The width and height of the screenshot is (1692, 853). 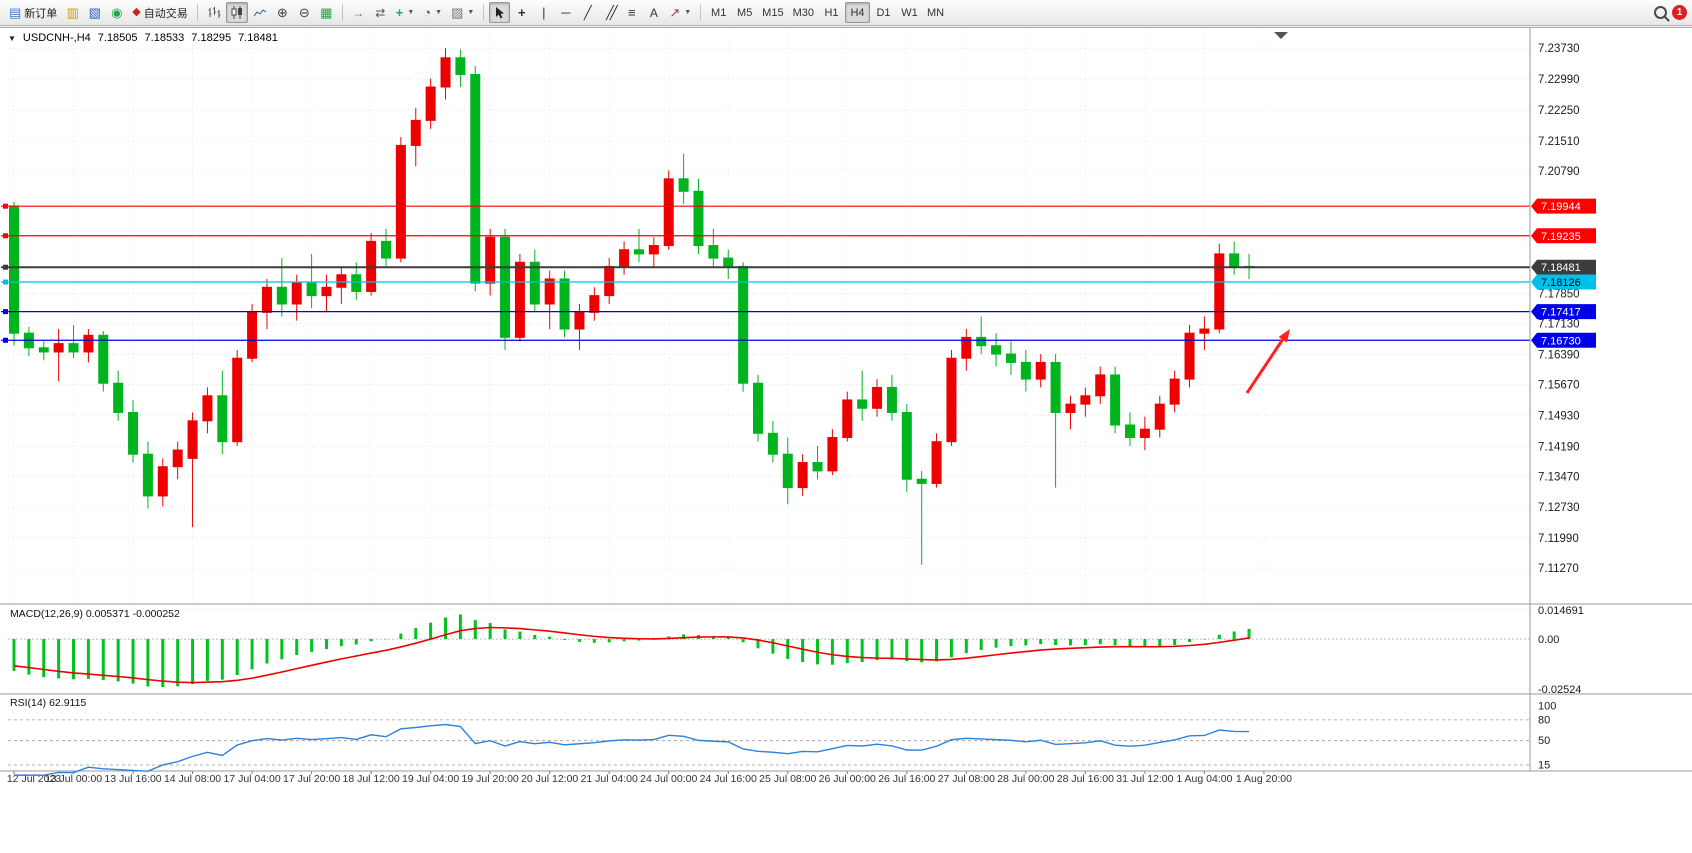 What do you see at coordinates (565, 12) in the screenshot?
I see `horizontal-line-tool-button: ─` at bounding box center [565, 12].